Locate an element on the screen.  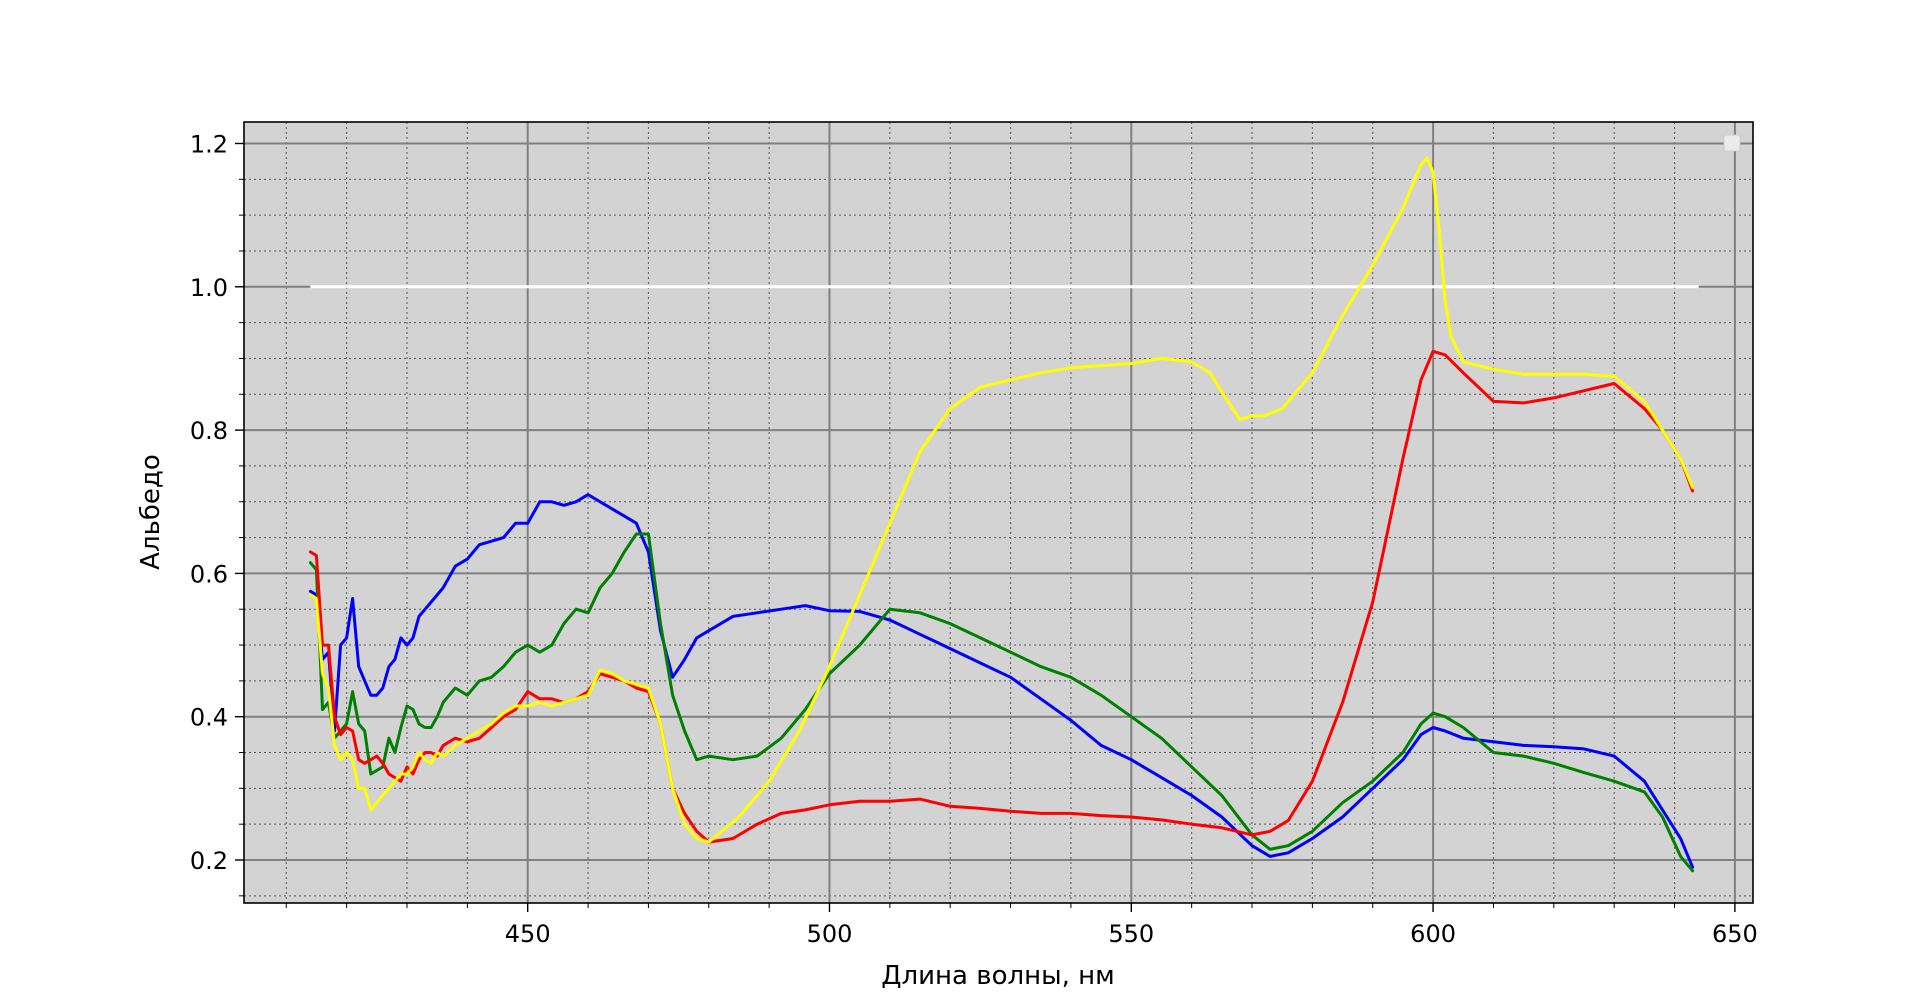
x-tick-label: 500 is located at coordinates (830, 934).